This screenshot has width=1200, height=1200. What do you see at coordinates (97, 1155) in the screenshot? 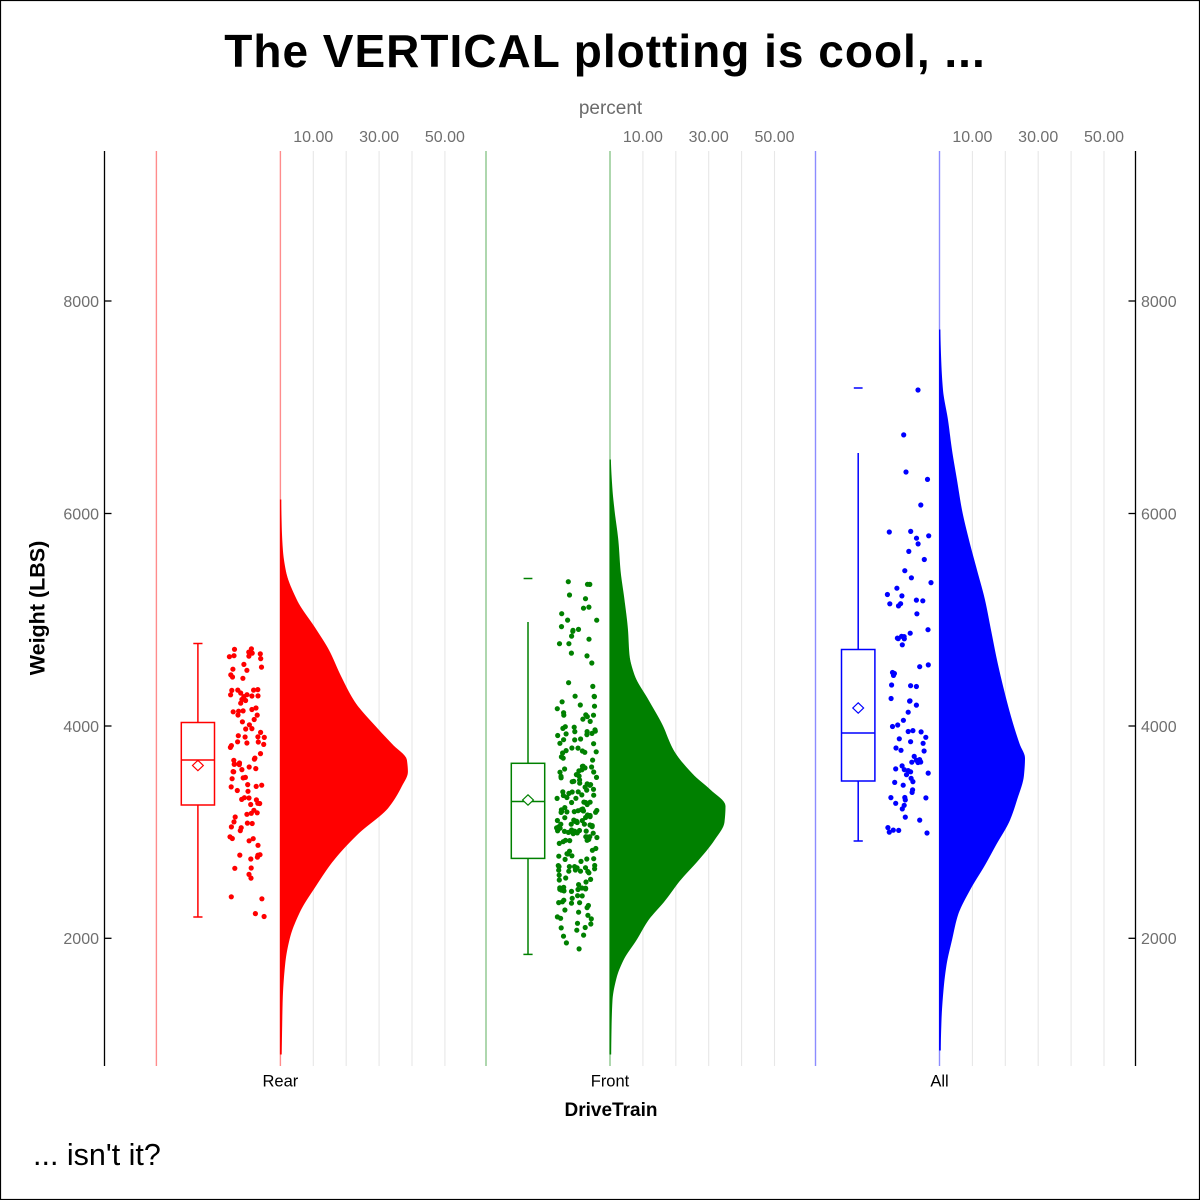
I see `svg-text: ... isn't it?` at bounding box center [97, 1155].